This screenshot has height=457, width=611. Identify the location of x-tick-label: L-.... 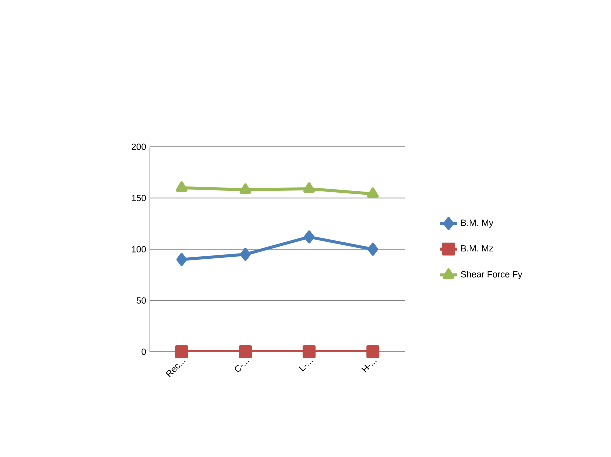
(306, 366).